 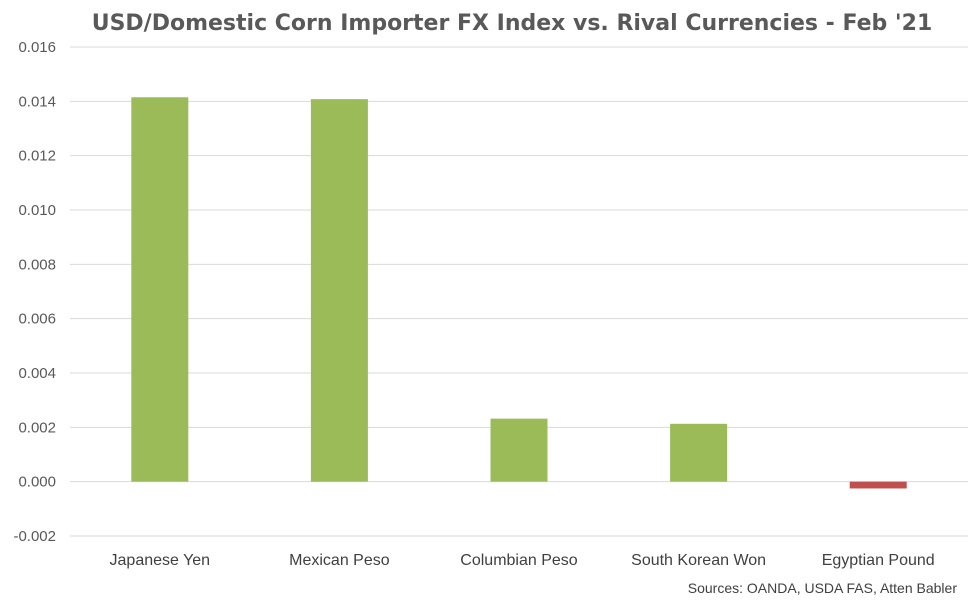 I want to click on category-label: Egyptian Pound, so click(x=878, y=560).